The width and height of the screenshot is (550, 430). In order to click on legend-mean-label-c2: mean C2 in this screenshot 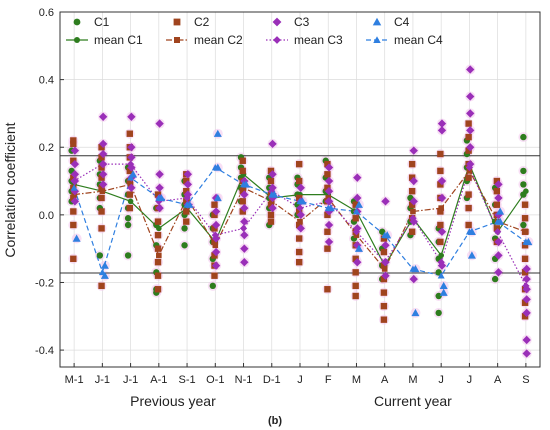, I will do `click(218, 40)`.